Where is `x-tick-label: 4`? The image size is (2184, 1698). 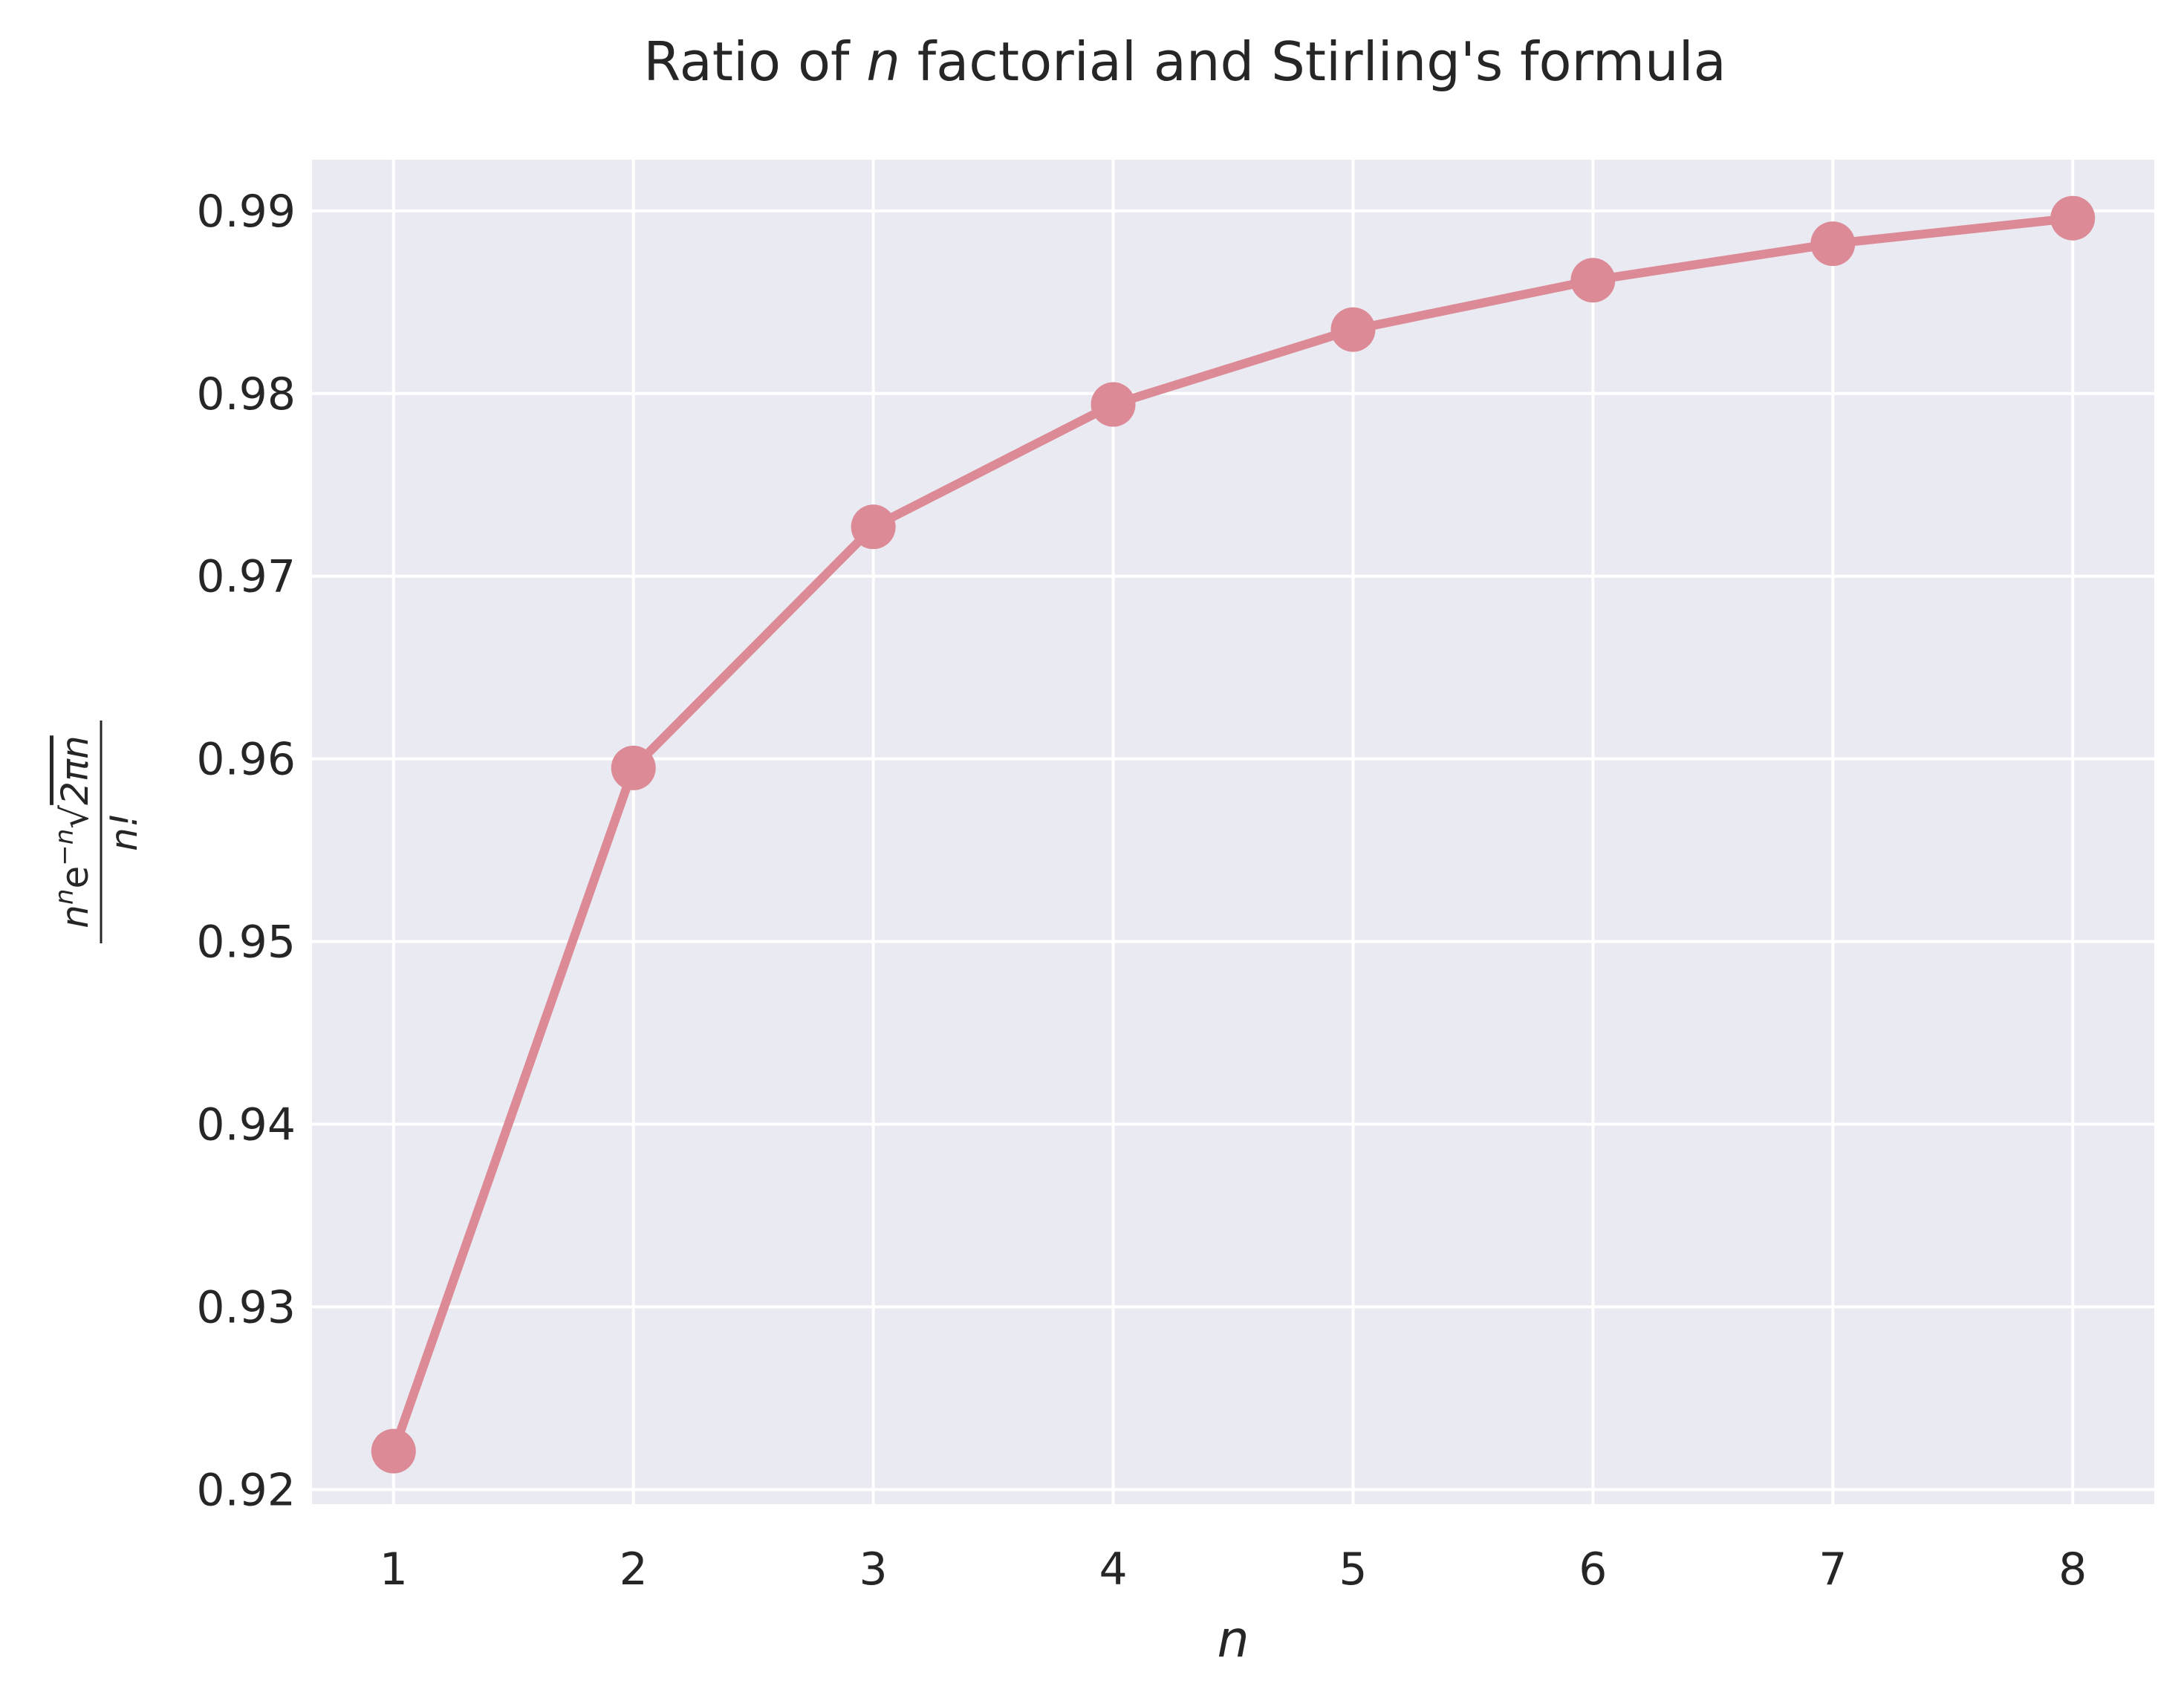 x-tick-label: 4 is located at coordinates (1113, 1569).